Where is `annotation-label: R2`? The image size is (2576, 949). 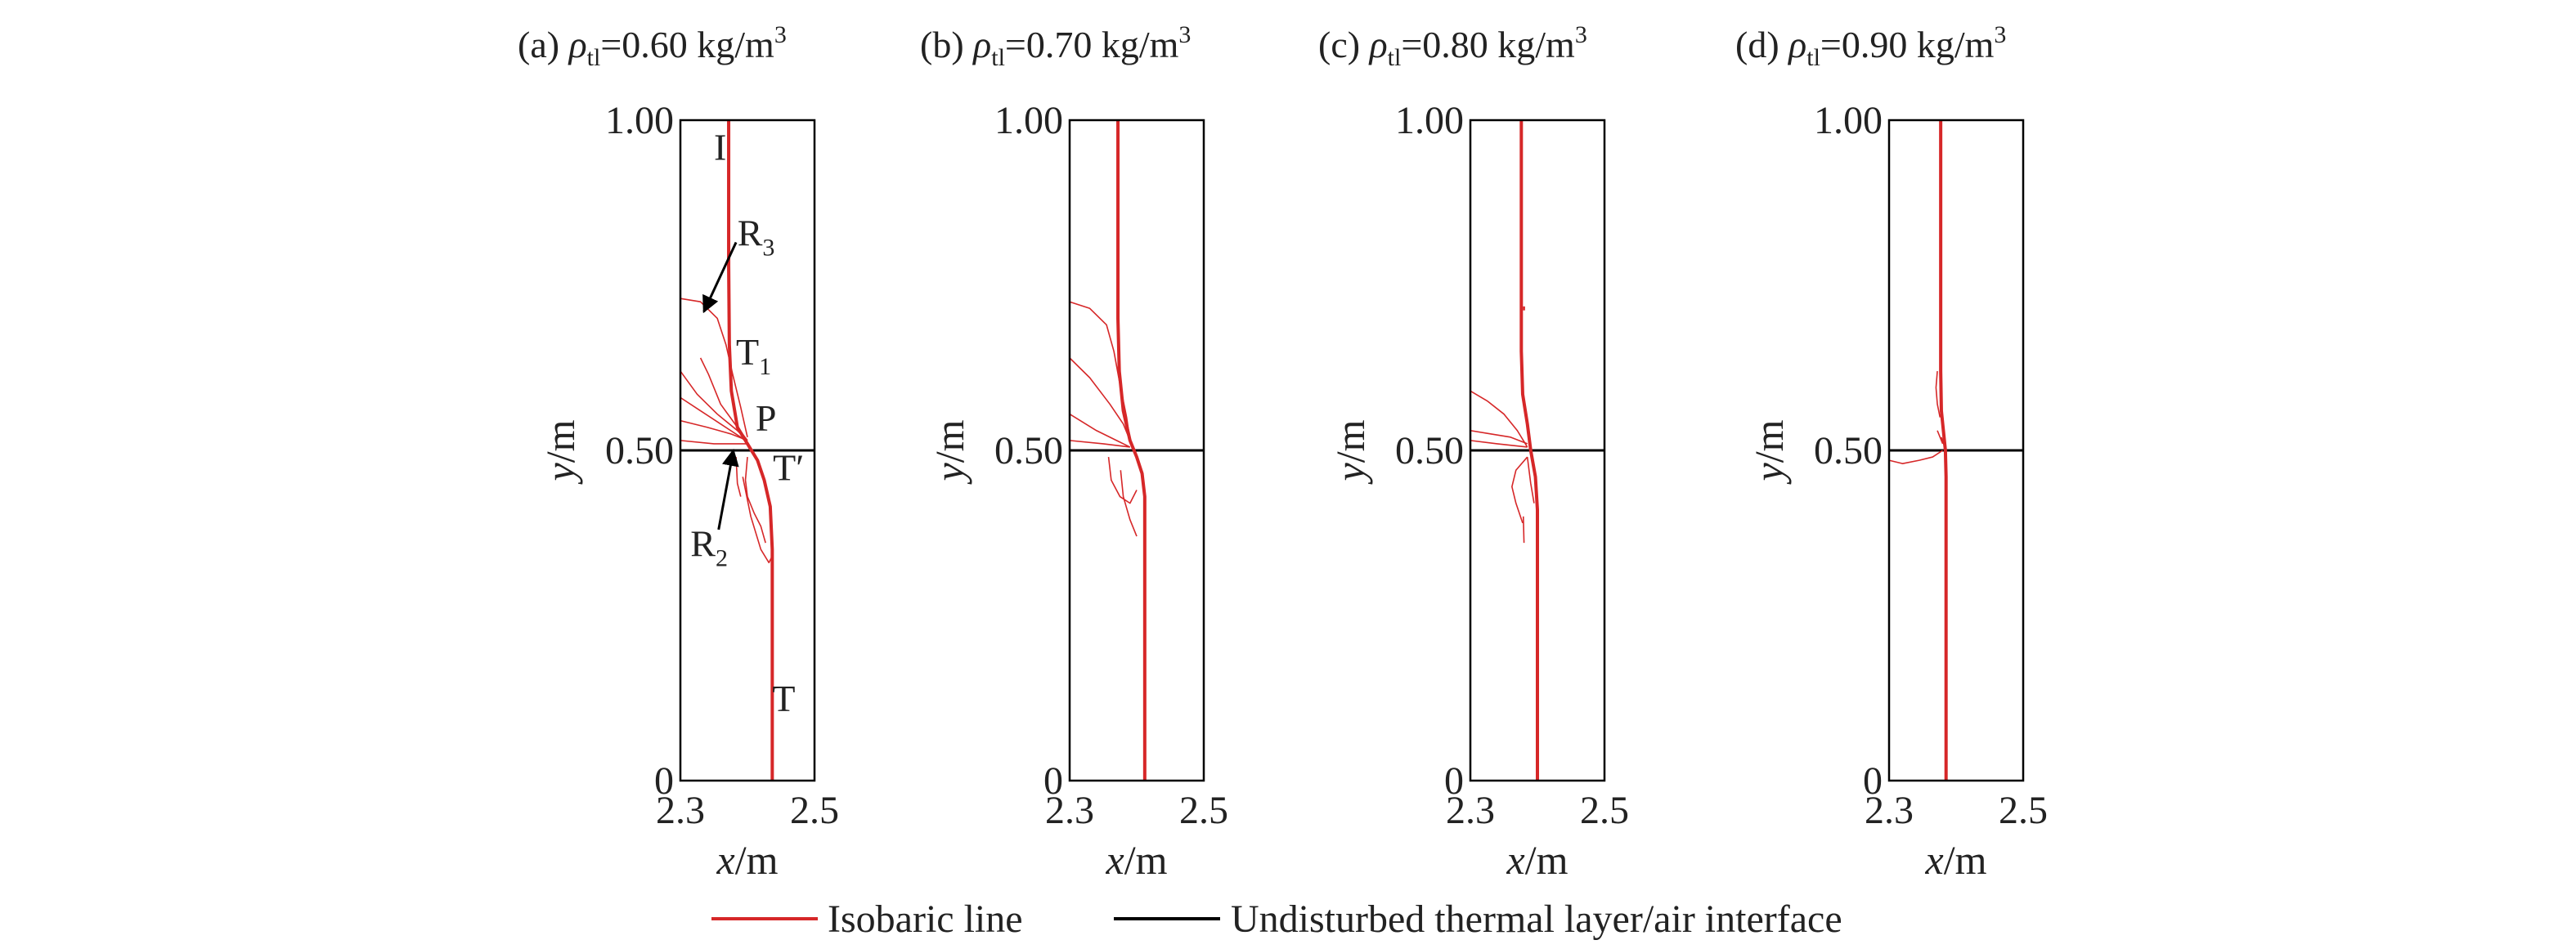 annotation-label: R2 is located at coordinates (709, 546).